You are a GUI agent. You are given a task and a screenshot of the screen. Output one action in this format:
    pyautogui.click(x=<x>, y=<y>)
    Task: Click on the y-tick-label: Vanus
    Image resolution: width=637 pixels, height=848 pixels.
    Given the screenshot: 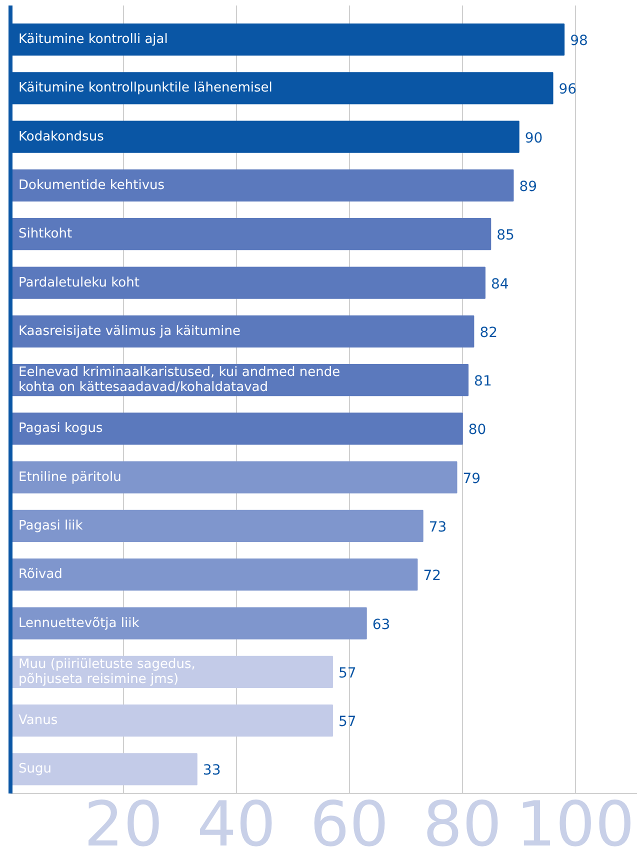 What is the action you would take?
    pyautogui.click(x=38, y=720)
    